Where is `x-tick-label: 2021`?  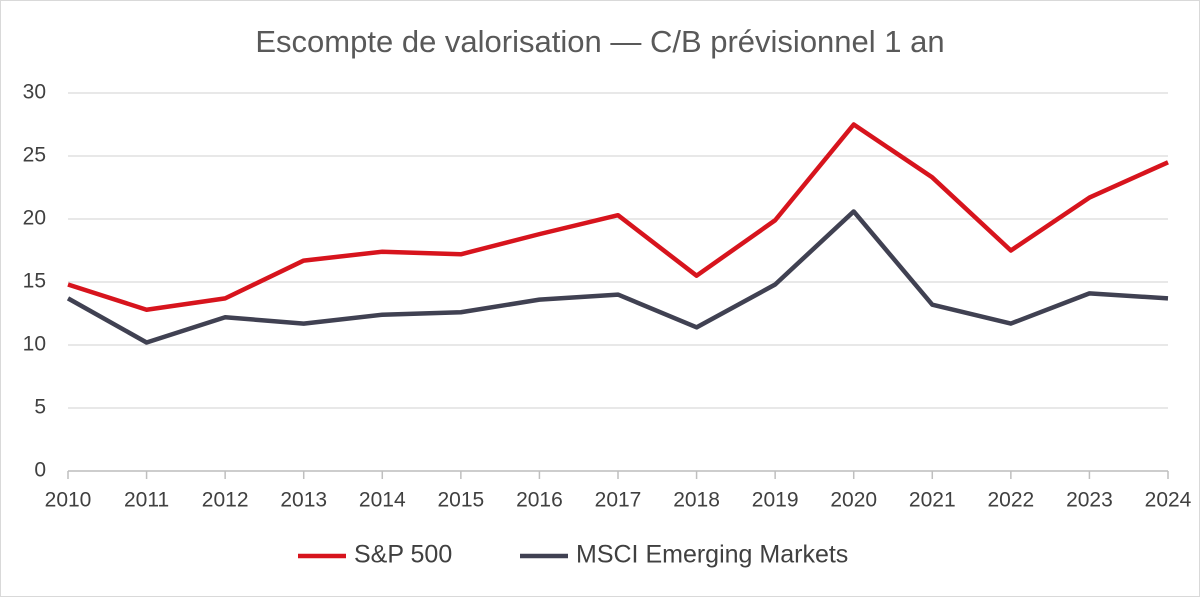
x-tick-label: 2021 is located at coordinates (932, 500).